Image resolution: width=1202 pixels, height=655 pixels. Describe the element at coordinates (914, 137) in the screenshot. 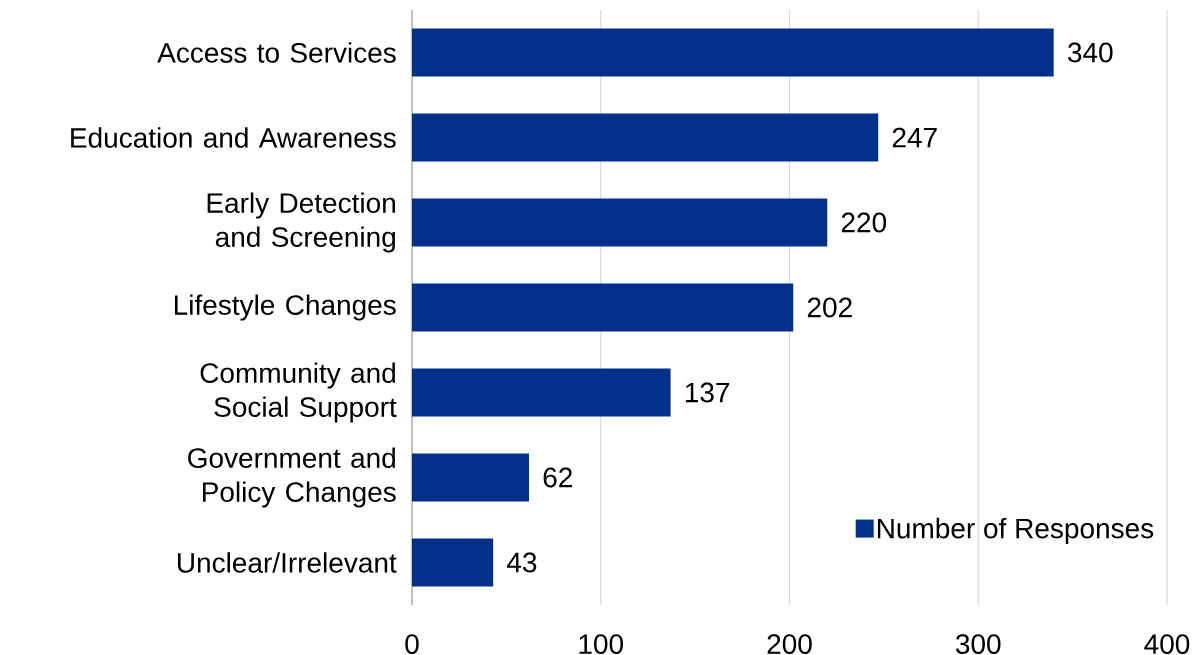

I see `data-label: 247` at that location.